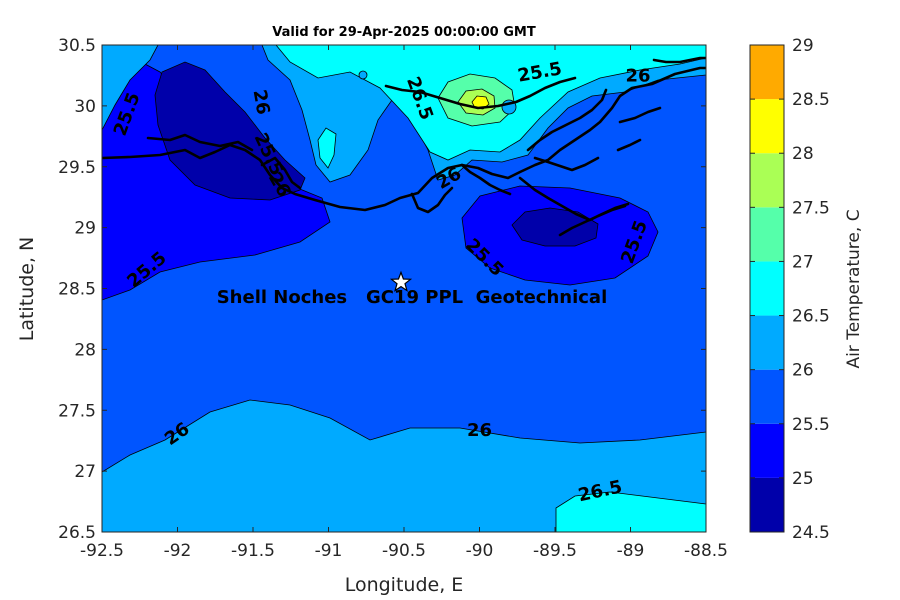 The image size is (900, 600). What do you see at coordinates (480, 551) in the screenshot?
I see `x-tick-label: -90` at bounding box center [480, 551].